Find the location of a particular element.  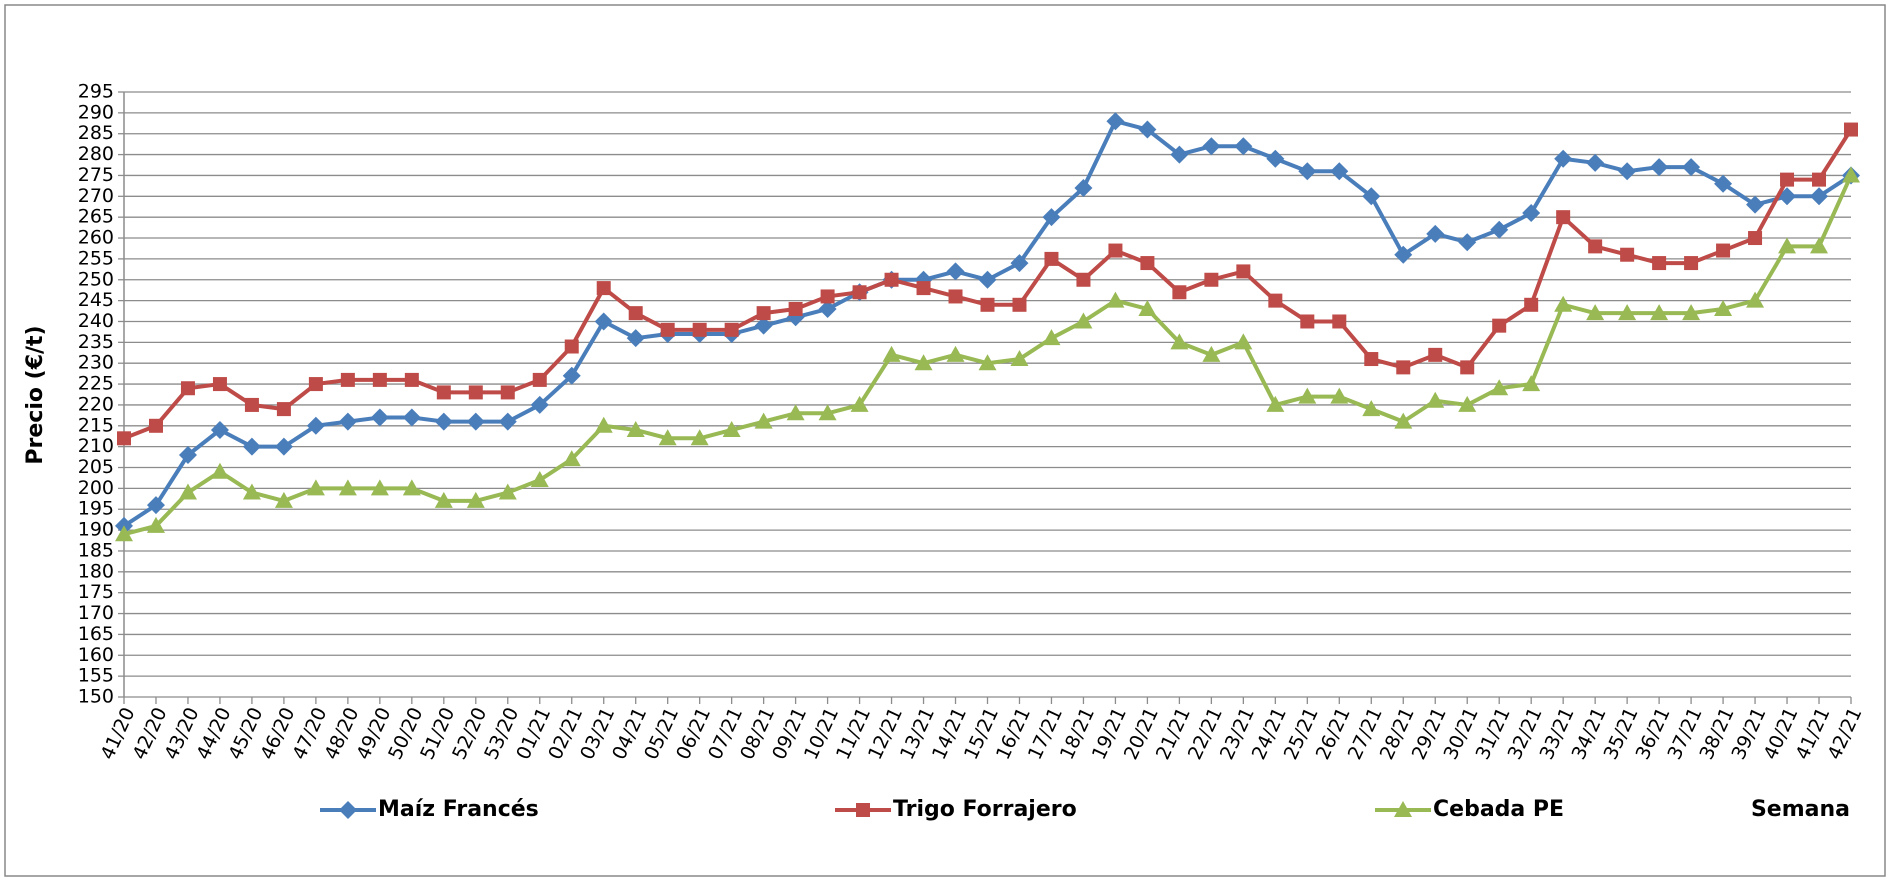

y-tick-label: 295 is located at coordinates (96, 92).